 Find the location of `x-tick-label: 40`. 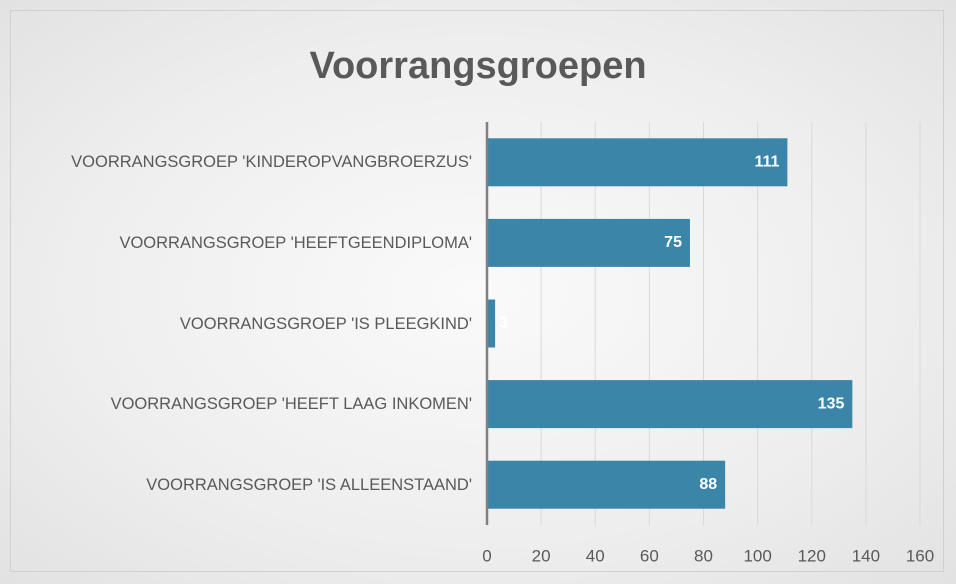

x-tick-label: 40 is located at coordinates (595, 555).